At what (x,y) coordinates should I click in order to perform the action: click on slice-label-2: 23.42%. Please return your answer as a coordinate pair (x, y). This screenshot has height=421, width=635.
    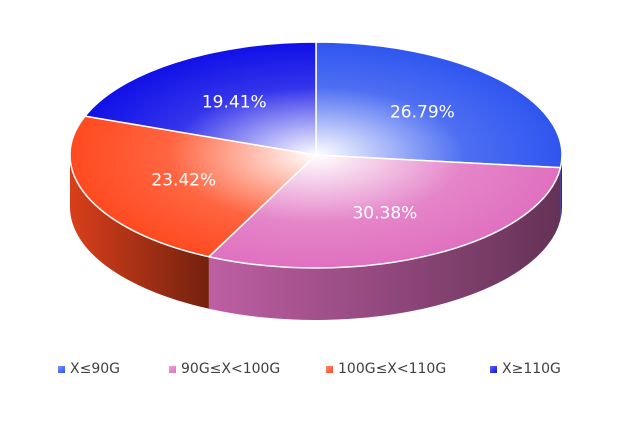
    Looking at the image, I should click on (183, 181).